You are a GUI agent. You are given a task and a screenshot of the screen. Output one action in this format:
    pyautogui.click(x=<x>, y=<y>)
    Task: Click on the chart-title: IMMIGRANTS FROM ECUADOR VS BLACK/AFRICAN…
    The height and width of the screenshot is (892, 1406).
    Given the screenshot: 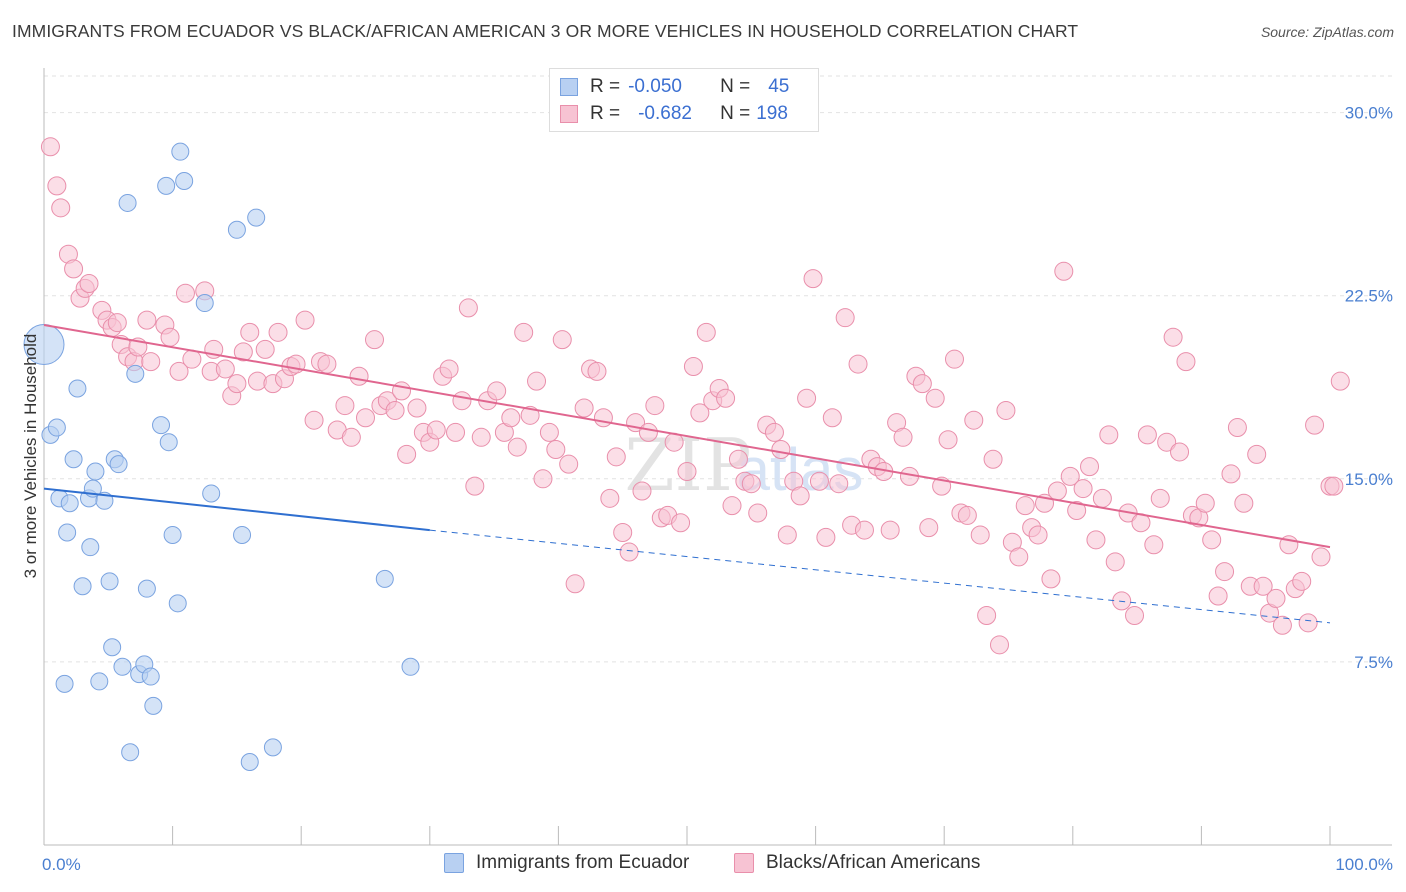 What is the action you would take?
    pyautogui.click(x=545, y=31)
    